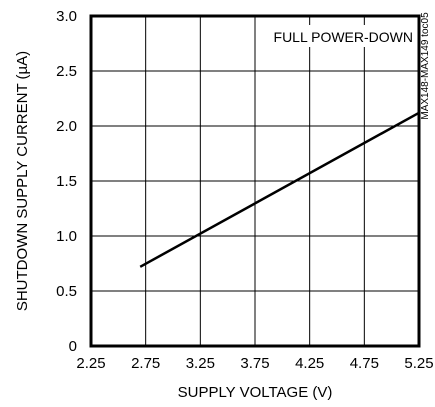  I want to click on figure-code-label: MAX148-MAX149 toc05, so click(425, 66).